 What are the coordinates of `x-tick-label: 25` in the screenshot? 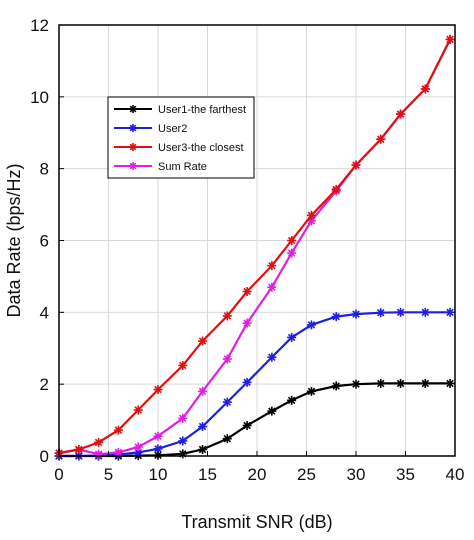 It's located at (306, 474).